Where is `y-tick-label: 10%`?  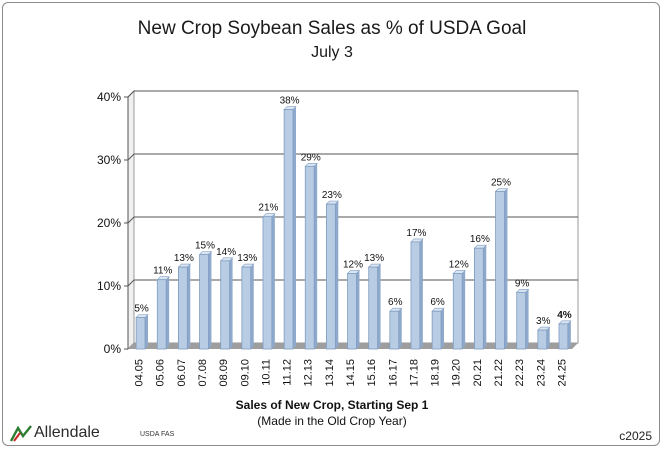 y-tick-label: 10% is located at coordinates (109, 286).